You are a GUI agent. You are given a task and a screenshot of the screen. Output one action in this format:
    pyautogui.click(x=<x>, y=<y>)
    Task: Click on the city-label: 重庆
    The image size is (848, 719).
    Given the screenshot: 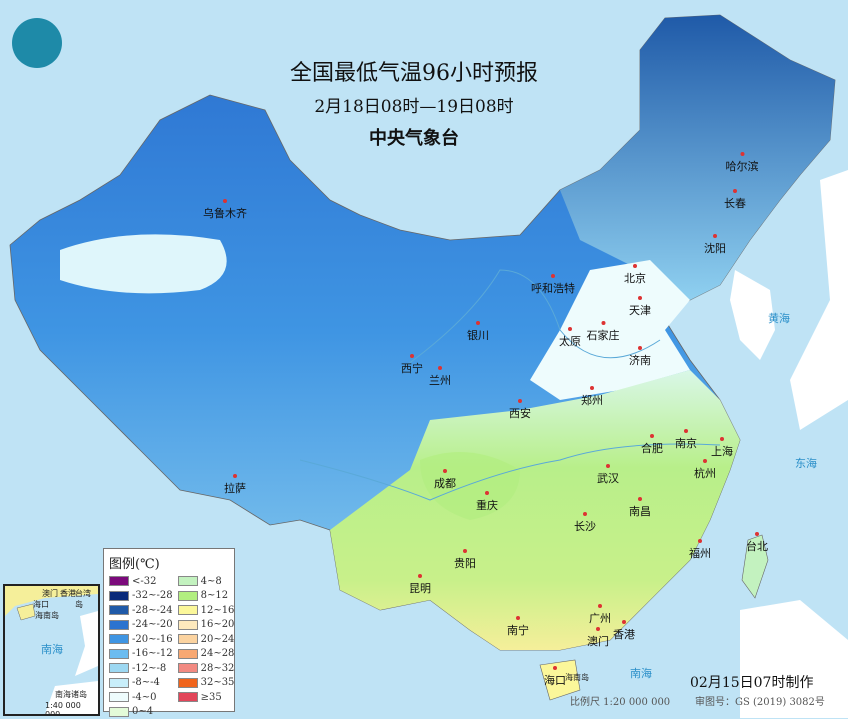 What is the action you would take?
    pyautogui.click(x=487, y=505)
    